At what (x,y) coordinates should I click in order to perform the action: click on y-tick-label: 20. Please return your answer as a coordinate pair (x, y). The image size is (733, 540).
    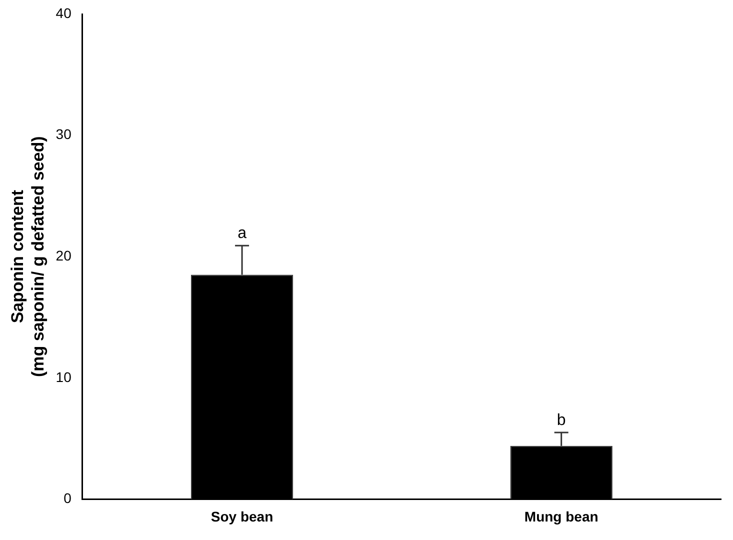
    Looking at the image, I should click on (64, 255).